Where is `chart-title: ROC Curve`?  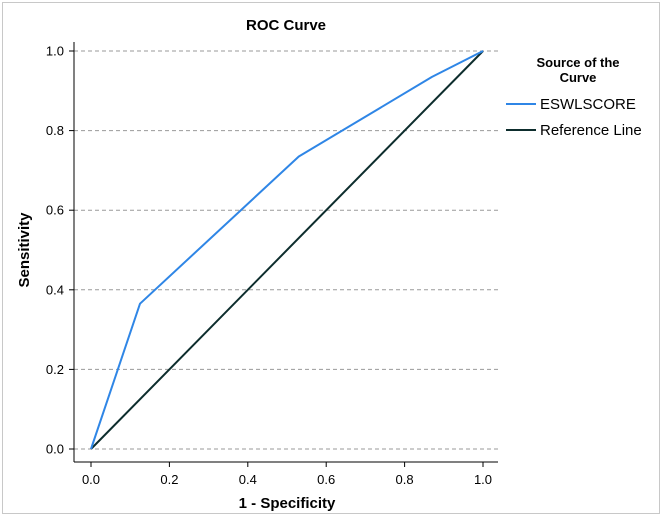 chart-title: ROC Curve is located at coordinates (286, 25).